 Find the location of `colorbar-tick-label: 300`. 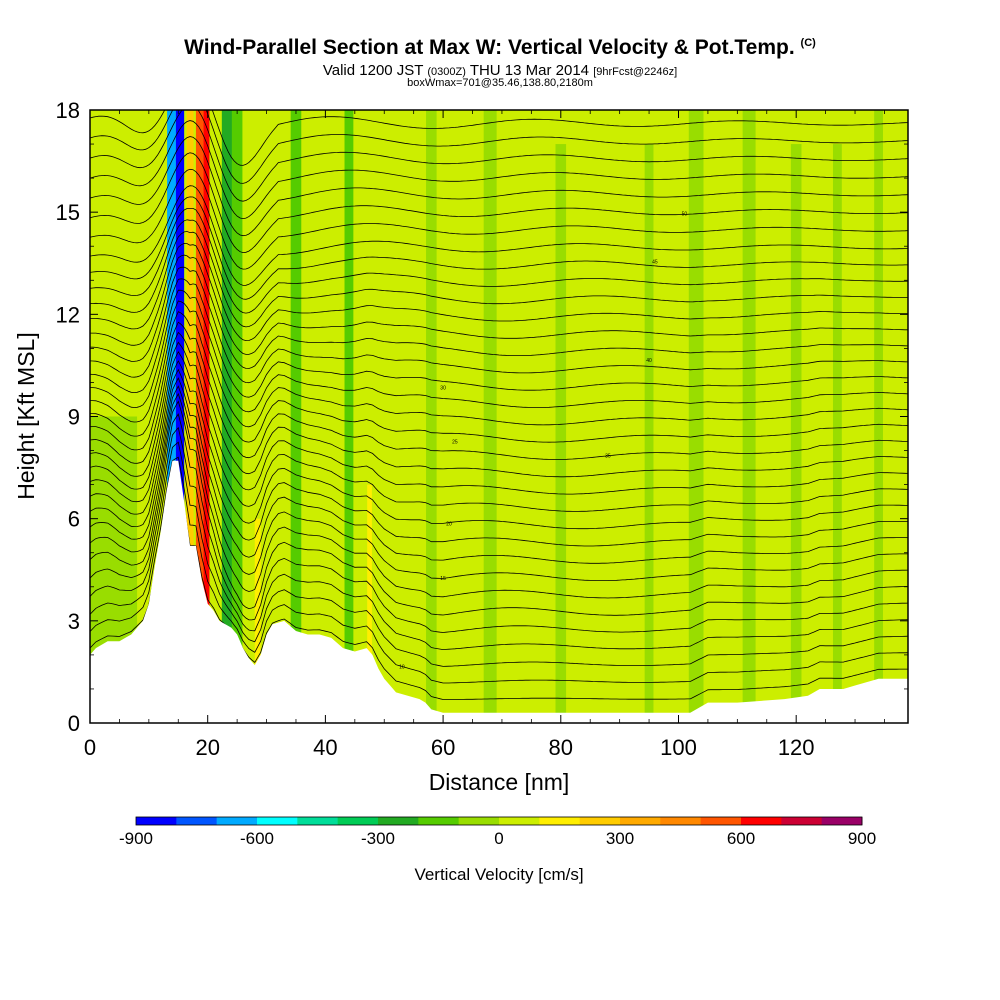

colorbar-tick-label: 300 is located at coordinates (620, 838).